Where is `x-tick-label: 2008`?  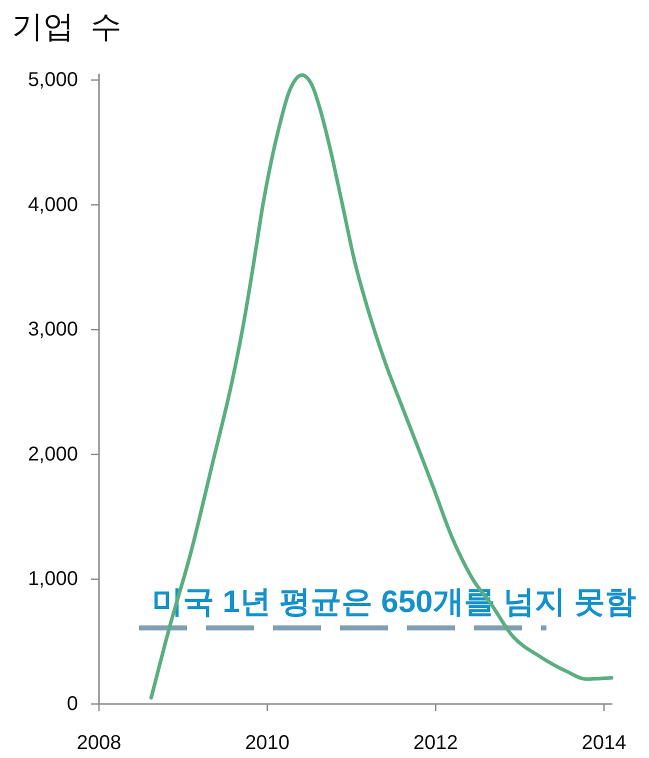 x-tick-label: 2008 is located at coordinates (99, 743).